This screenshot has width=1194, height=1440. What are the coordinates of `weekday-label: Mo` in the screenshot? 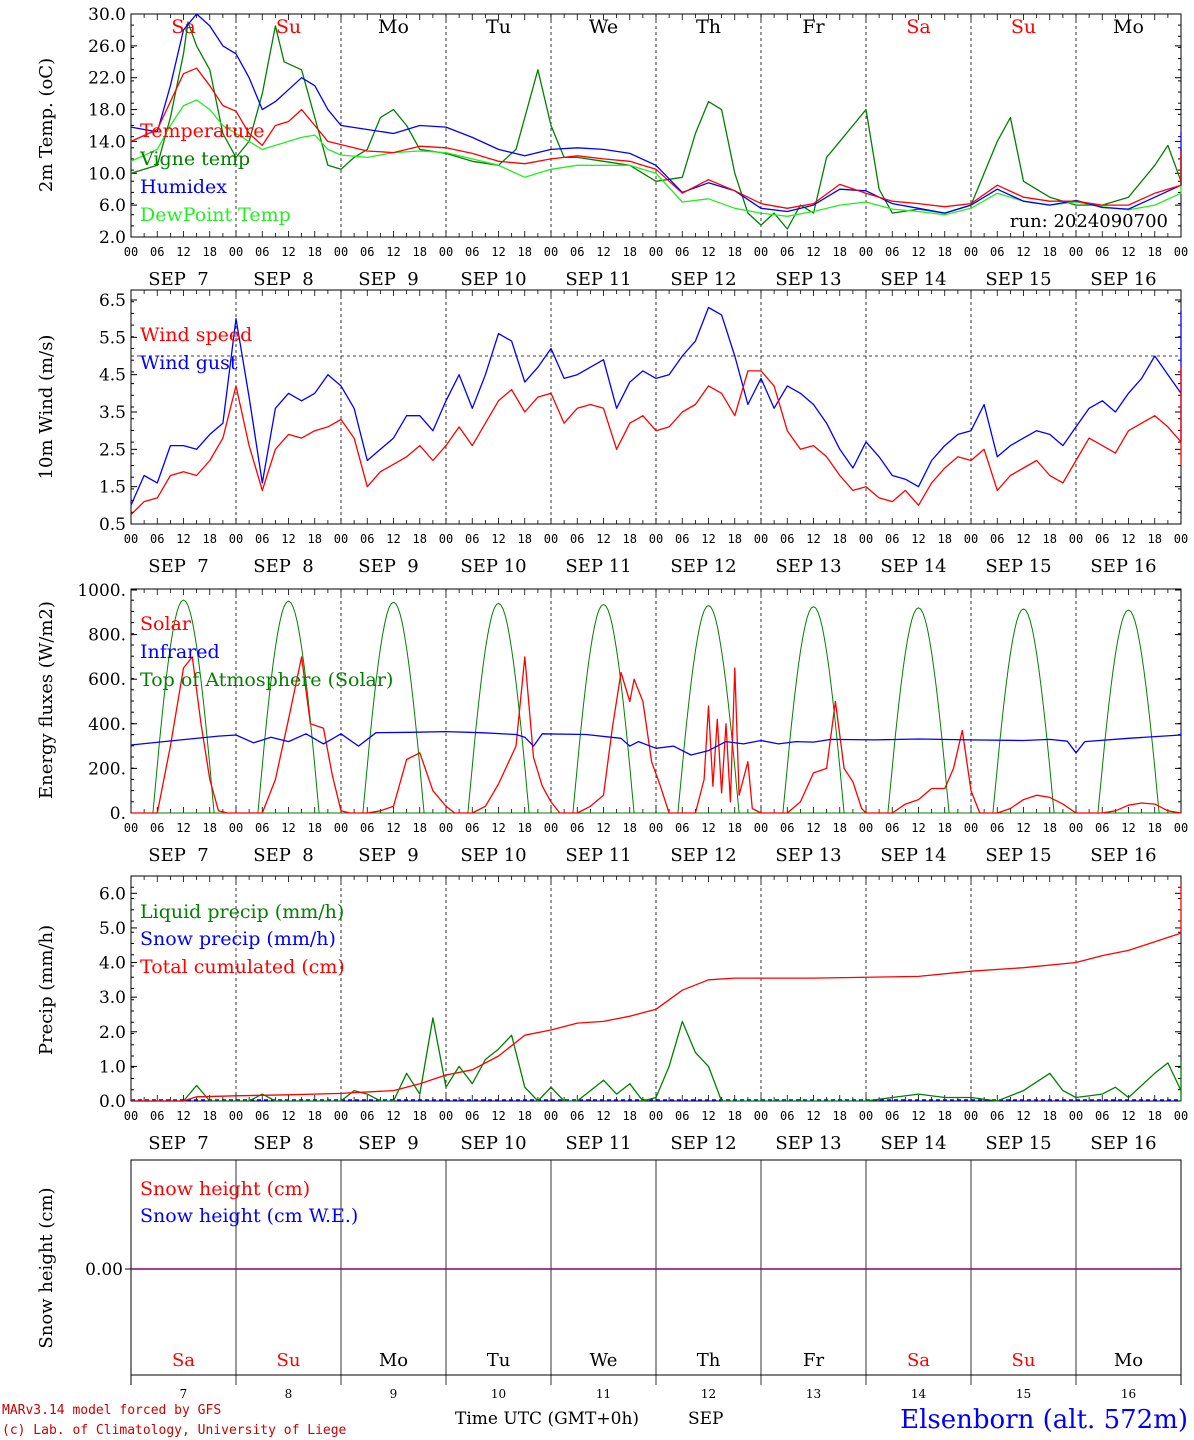 It's located at (1128, 1360).